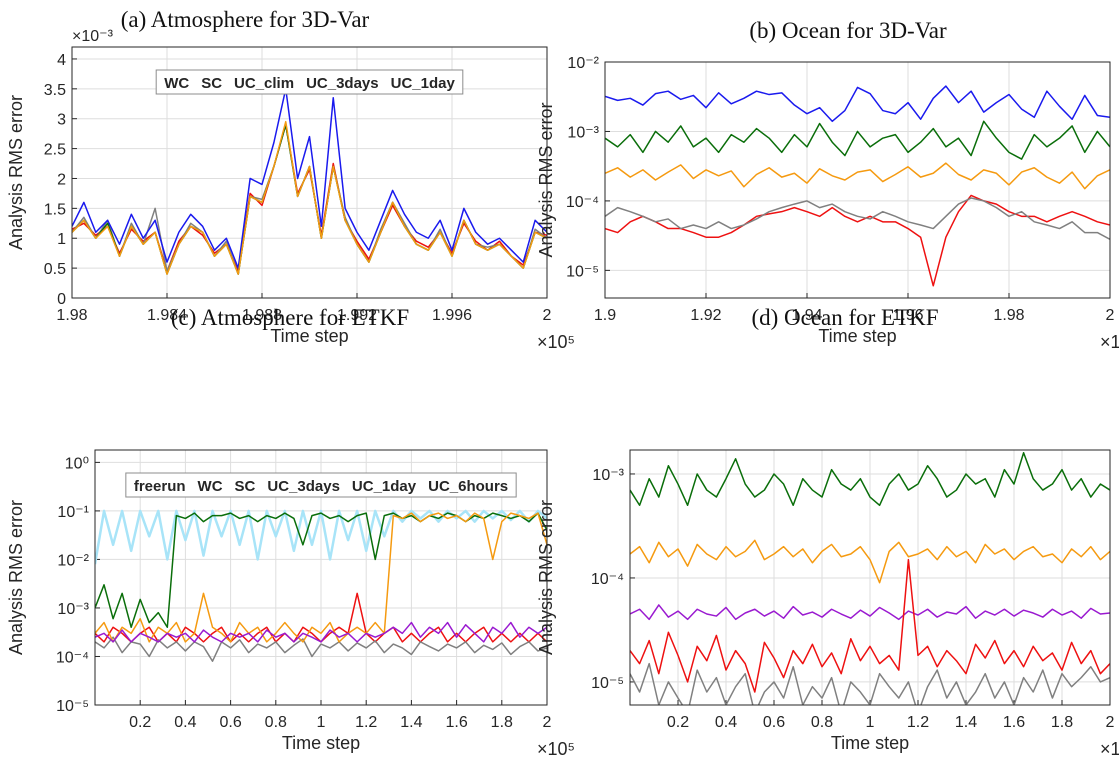 The width and height of the screenshot is (1119, 770). Describe the element at coordinates (61, 60) in the screenshot. I see `y-tick-label: 4` at that location.